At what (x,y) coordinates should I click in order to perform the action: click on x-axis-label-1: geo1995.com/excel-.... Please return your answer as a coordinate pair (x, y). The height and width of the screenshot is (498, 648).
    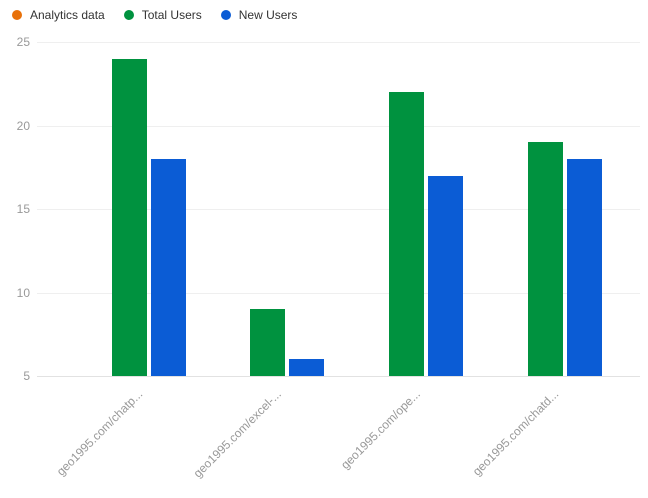
    Looking at the image, I should click on (237, 434).